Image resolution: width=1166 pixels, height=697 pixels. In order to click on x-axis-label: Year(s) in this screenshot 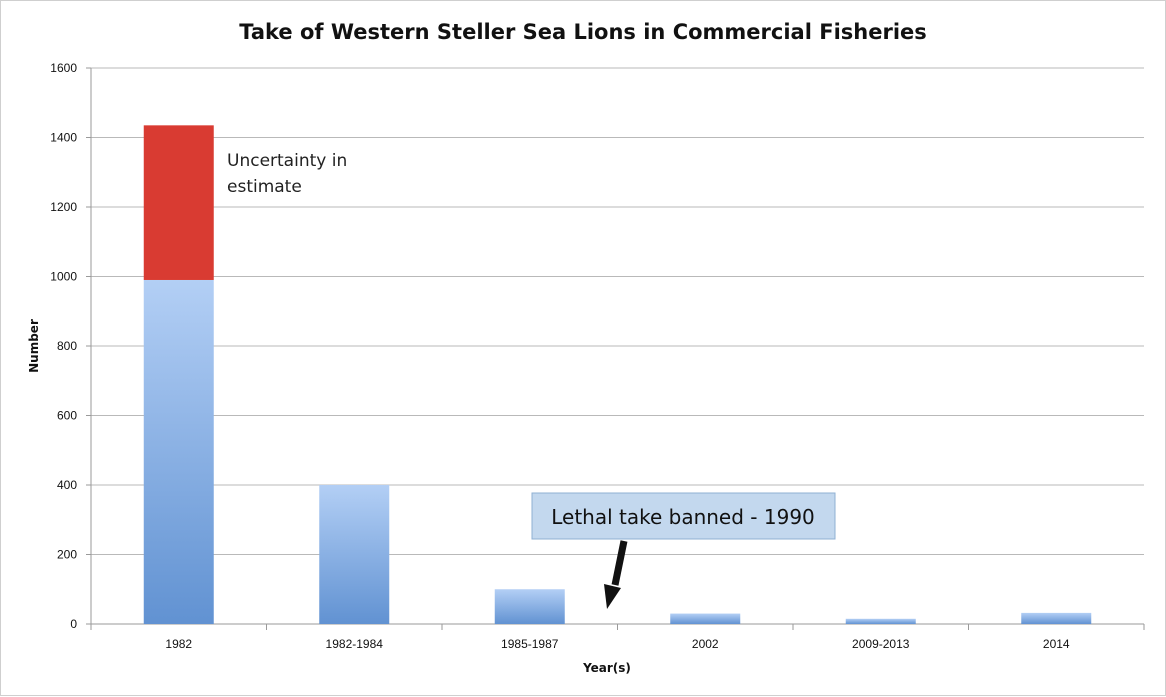, I will do `click(606, 668)`.